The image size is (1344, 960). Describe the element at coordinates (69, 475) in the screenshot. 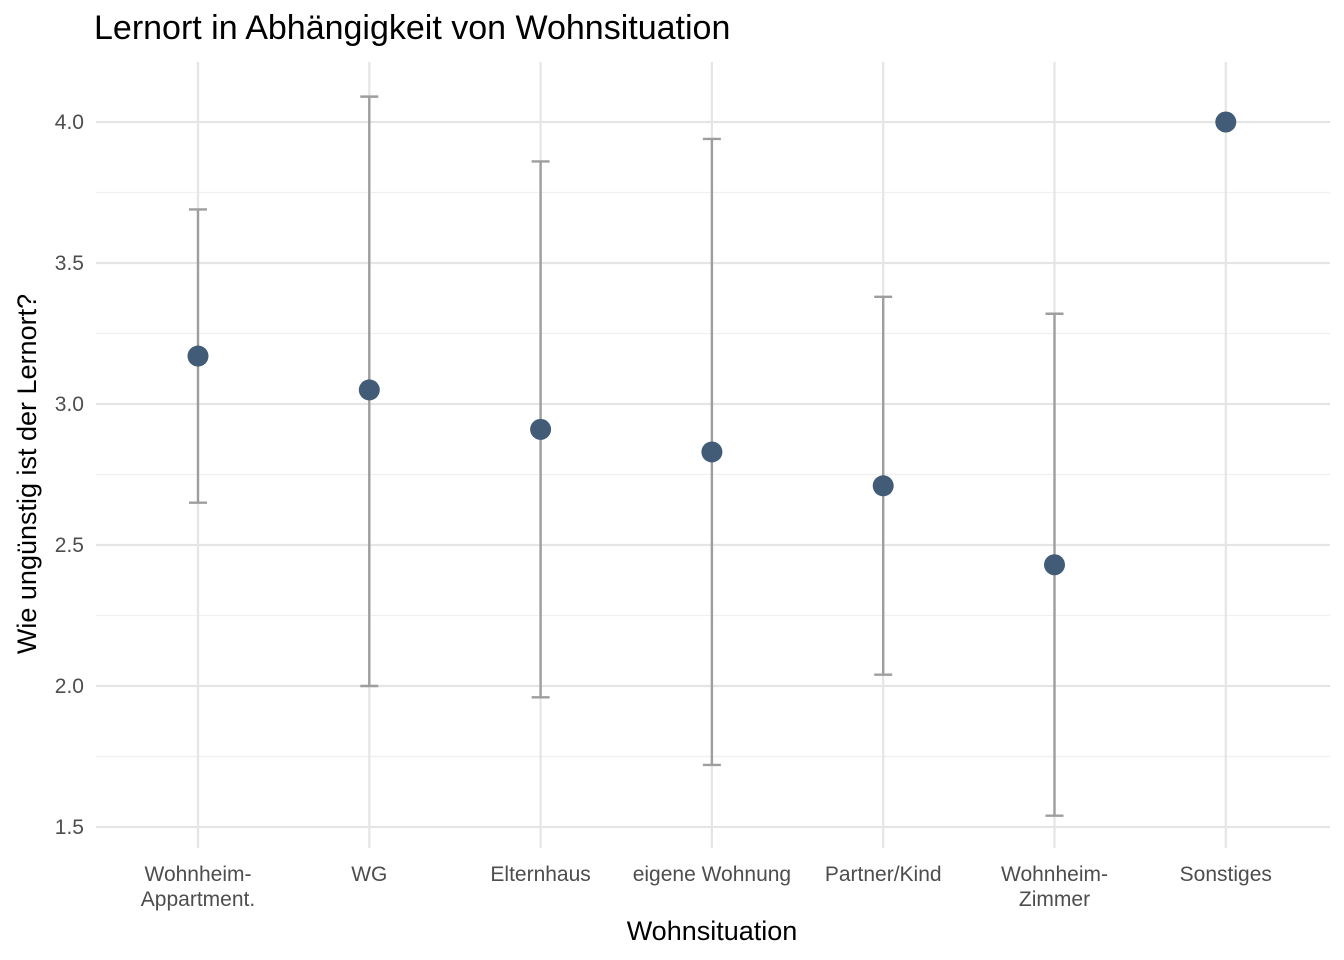

I see `y-axis-tick-labels: 1.5 2.0 2.5 3.0 3.5 4.0` at that location.